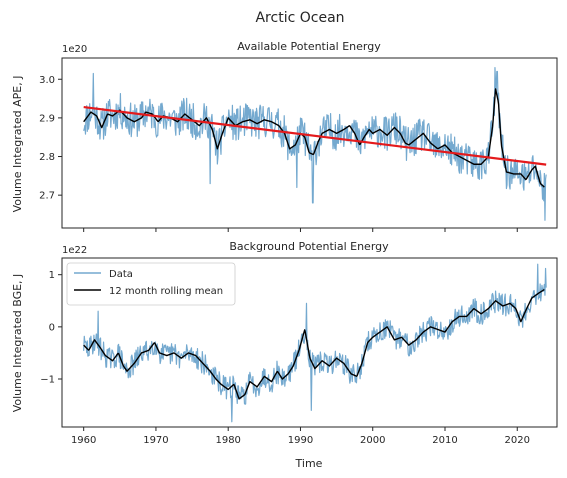  What do you see at coordinates (300, 440) in the screenshot?
I see `x-tick-label: 1990` at bounding box center [300, 440].